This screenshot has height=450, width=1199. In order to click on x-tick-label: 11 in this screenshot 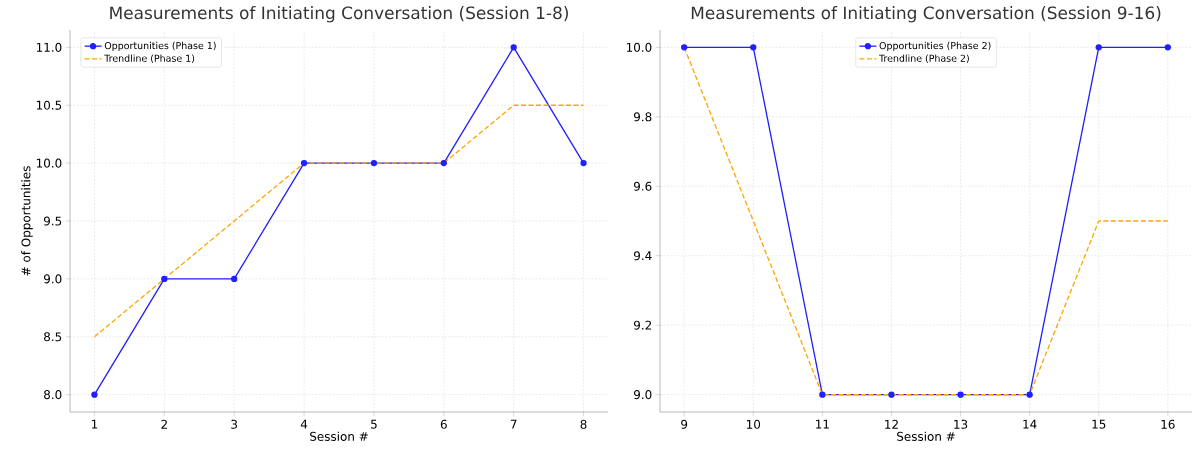, I will do `click(822, 424)`.